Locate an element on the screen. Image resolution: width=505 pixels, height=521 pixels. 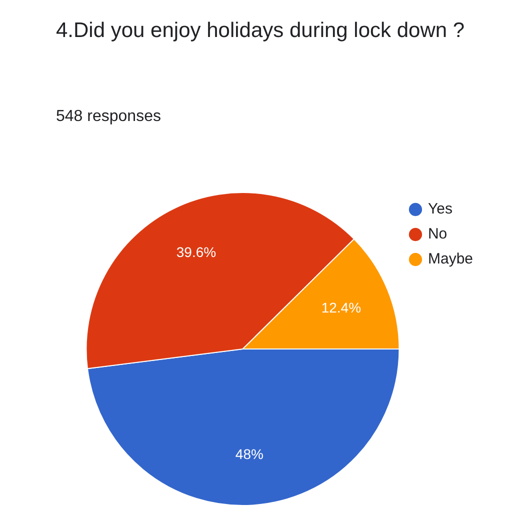
legend-label: No is located at coordinates (438, 234).